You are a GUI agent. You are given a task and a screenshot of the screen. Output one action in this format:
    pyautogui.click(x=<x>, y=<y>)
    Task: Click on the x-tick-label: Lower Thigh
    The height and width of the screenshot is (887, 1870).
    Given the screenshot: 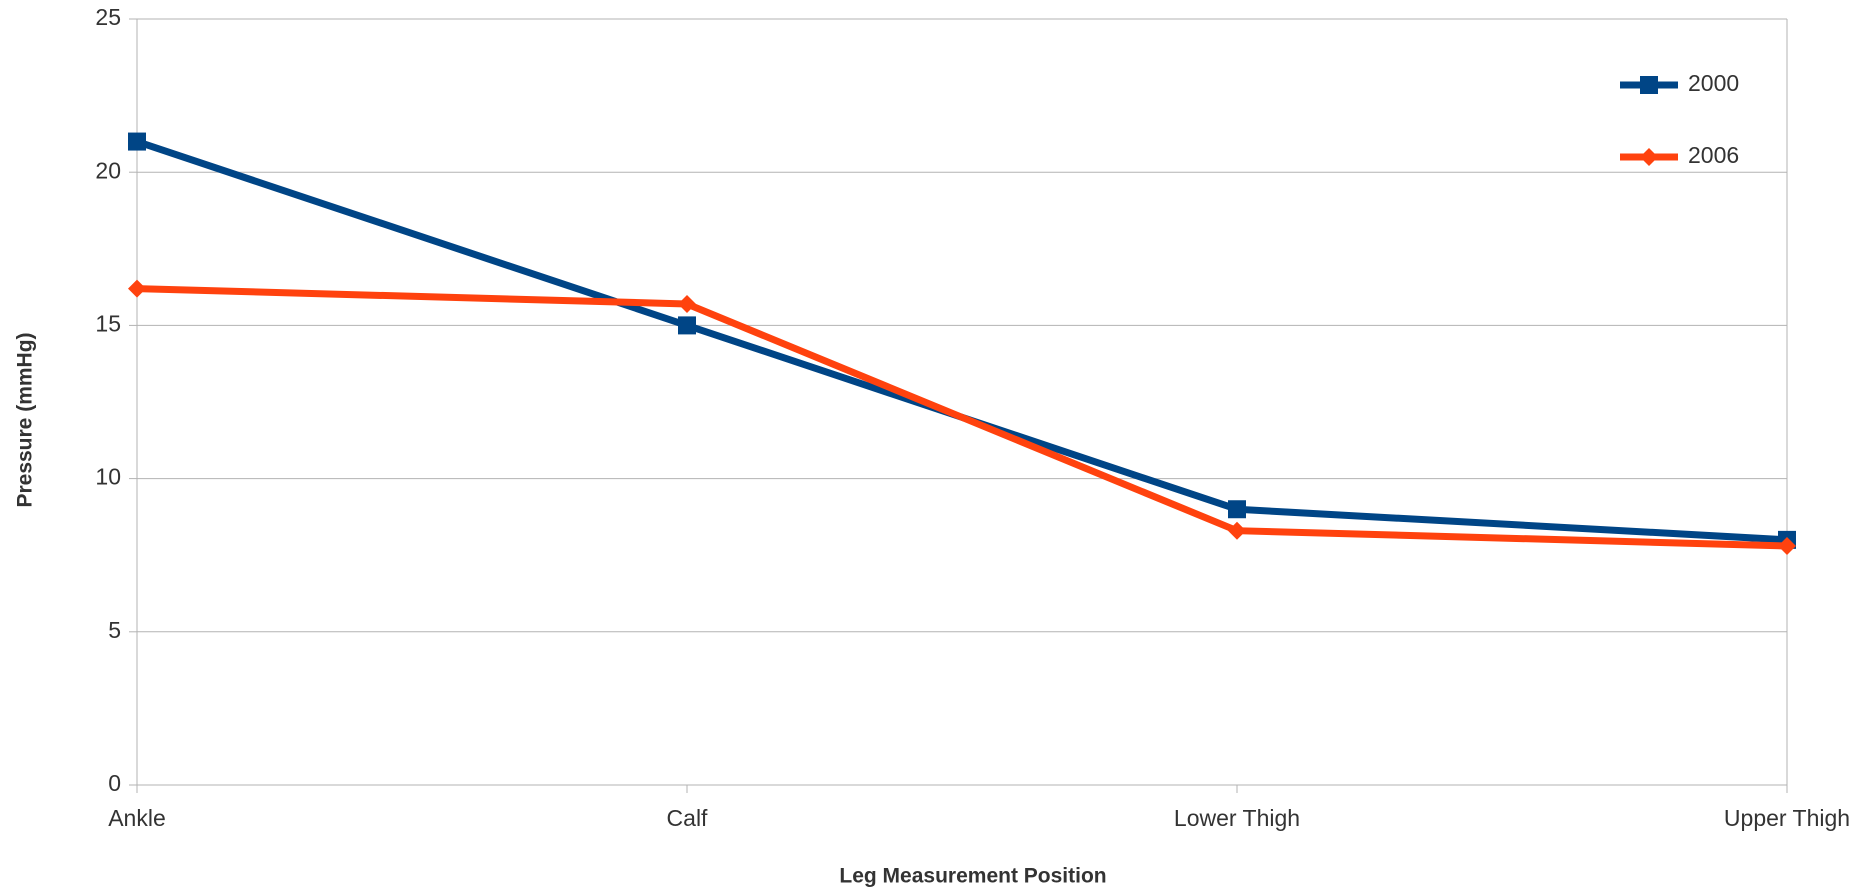 What is the action you would take?
    pyautogui.click(x=1237, y=818)
    